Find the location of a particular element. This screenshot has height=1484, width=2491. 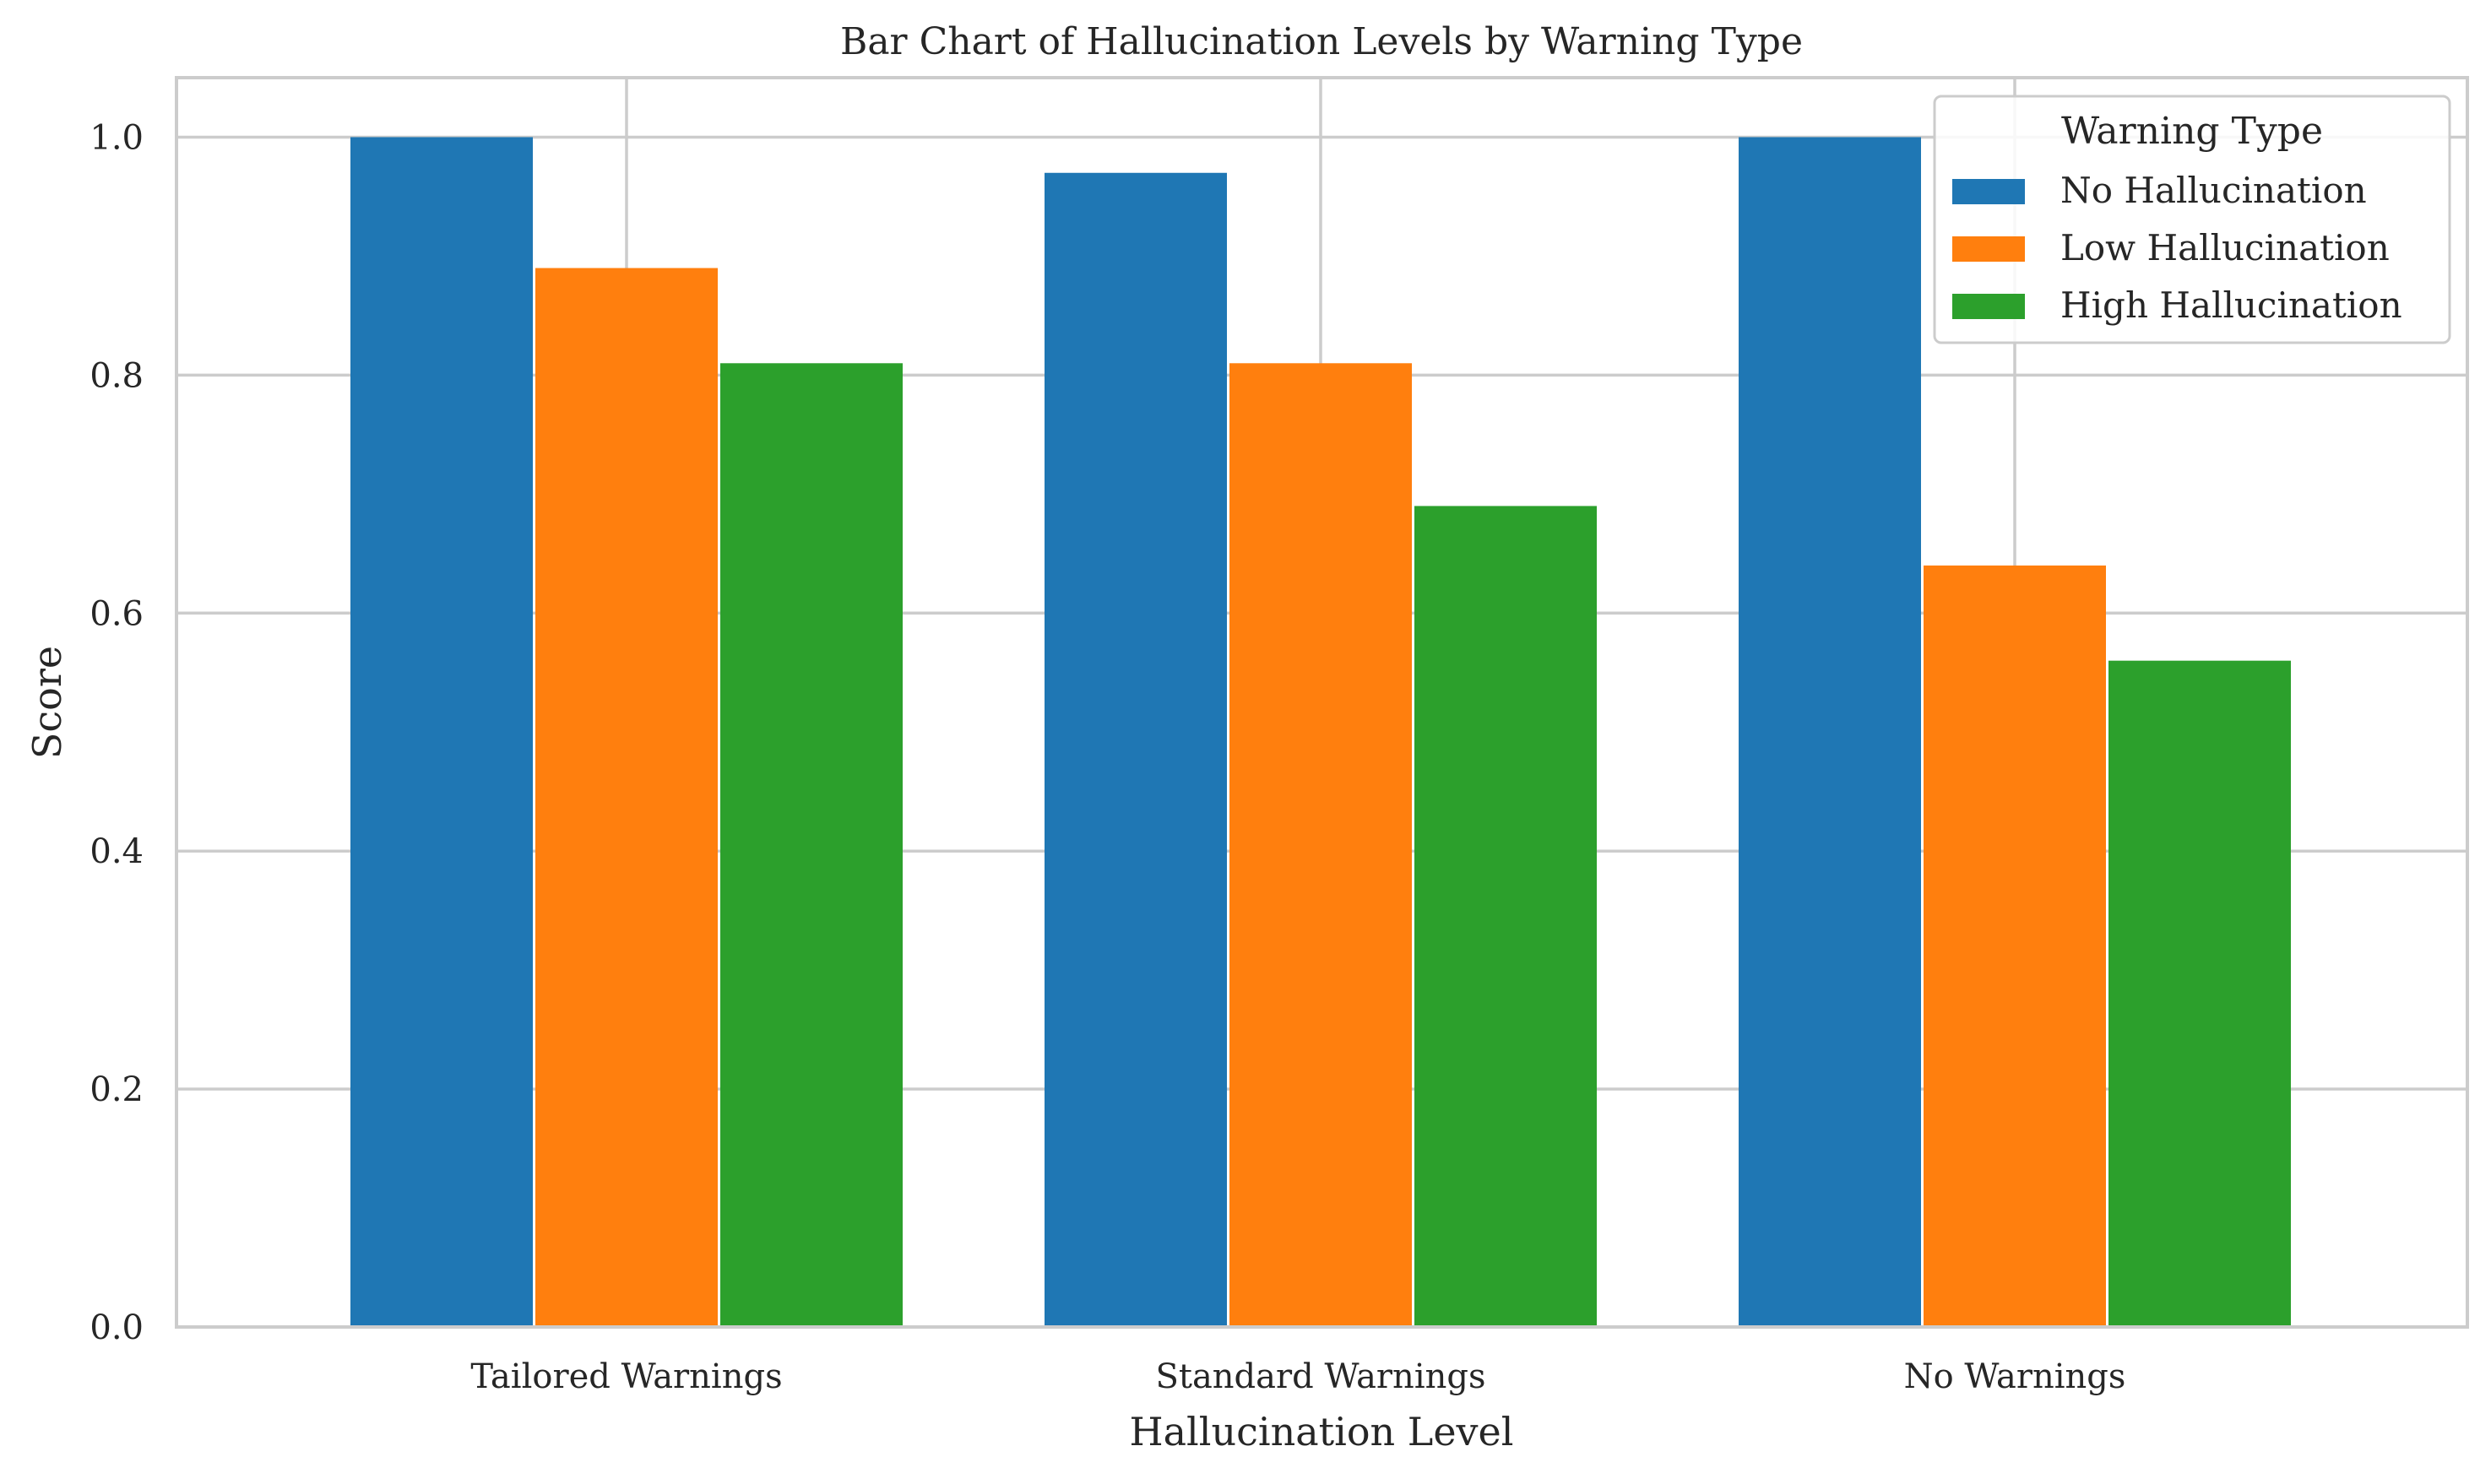

x-tick-label: Tailored Warnings is located at coordinates (626, 1376).